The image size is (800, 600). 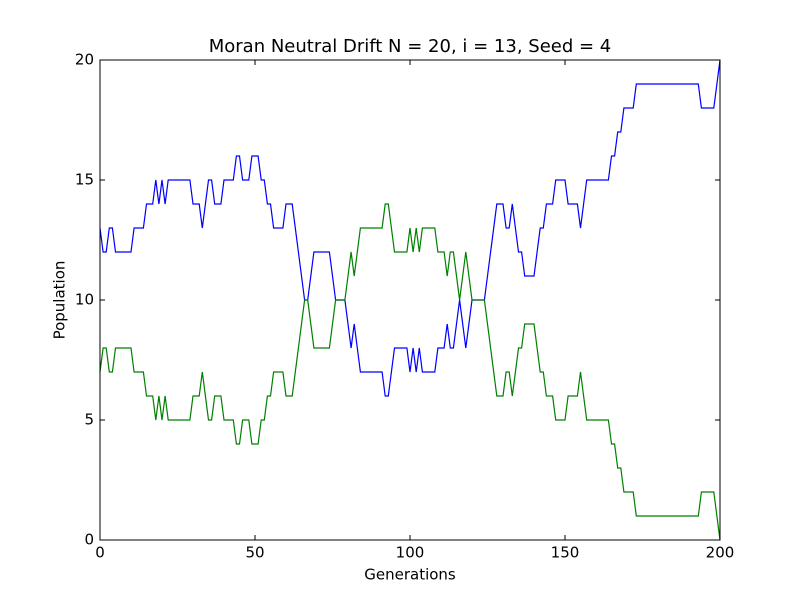 What do you see at coordinates (254, 553) in the screenshot?
I see `x-tick-label: 50` at bounding box center [254, 553].